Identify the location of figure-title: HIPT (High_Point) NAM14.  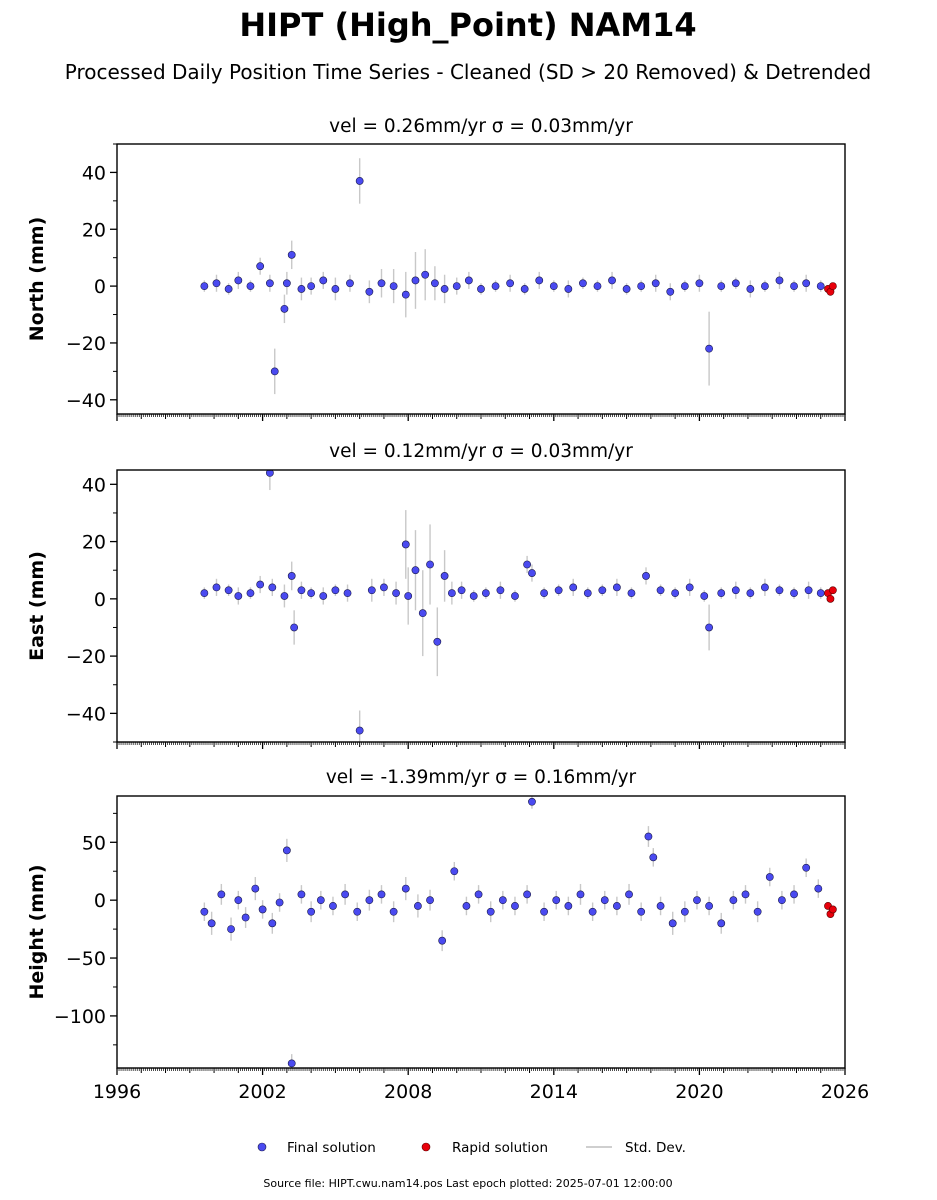
(467, 25).